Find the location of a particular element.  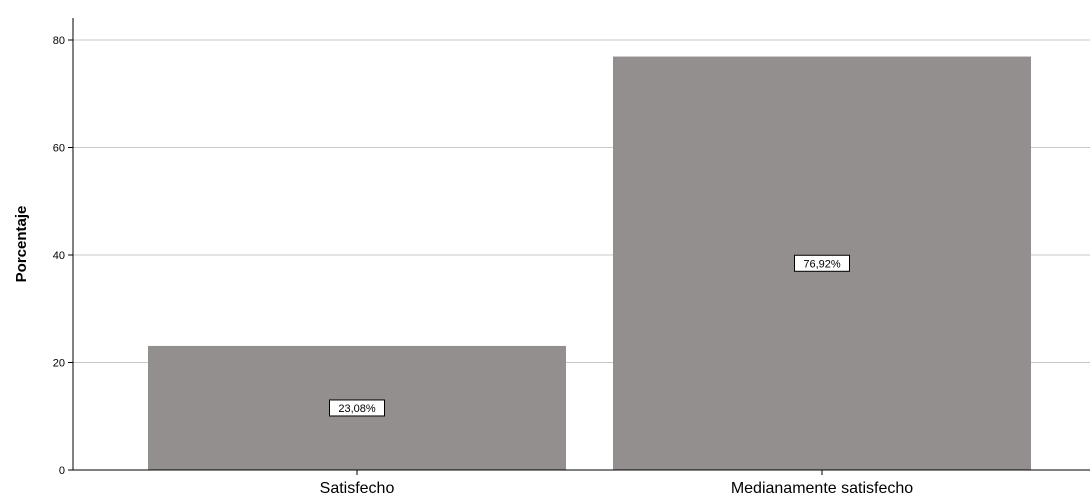

y-tick-label: 80 is located at coordinates (59, 41).